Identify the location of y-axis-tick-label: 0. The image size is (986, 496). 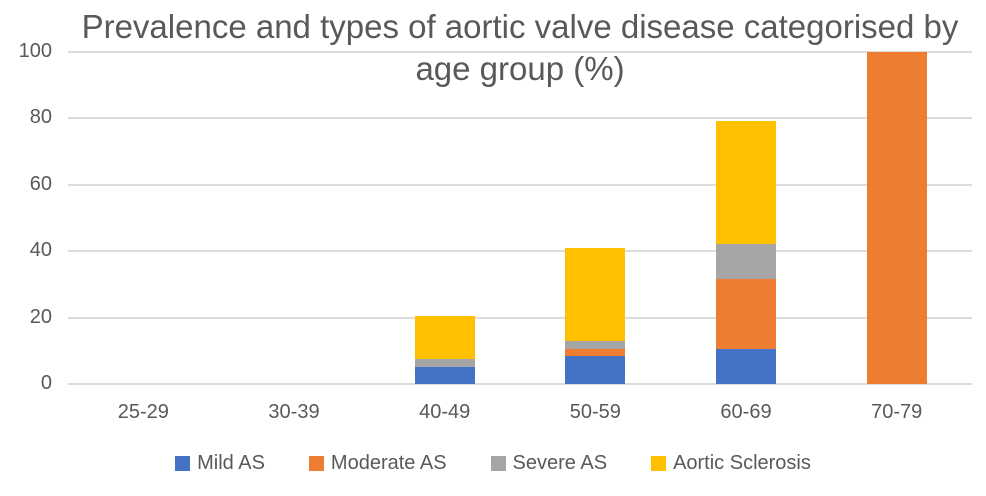
(46, 383).